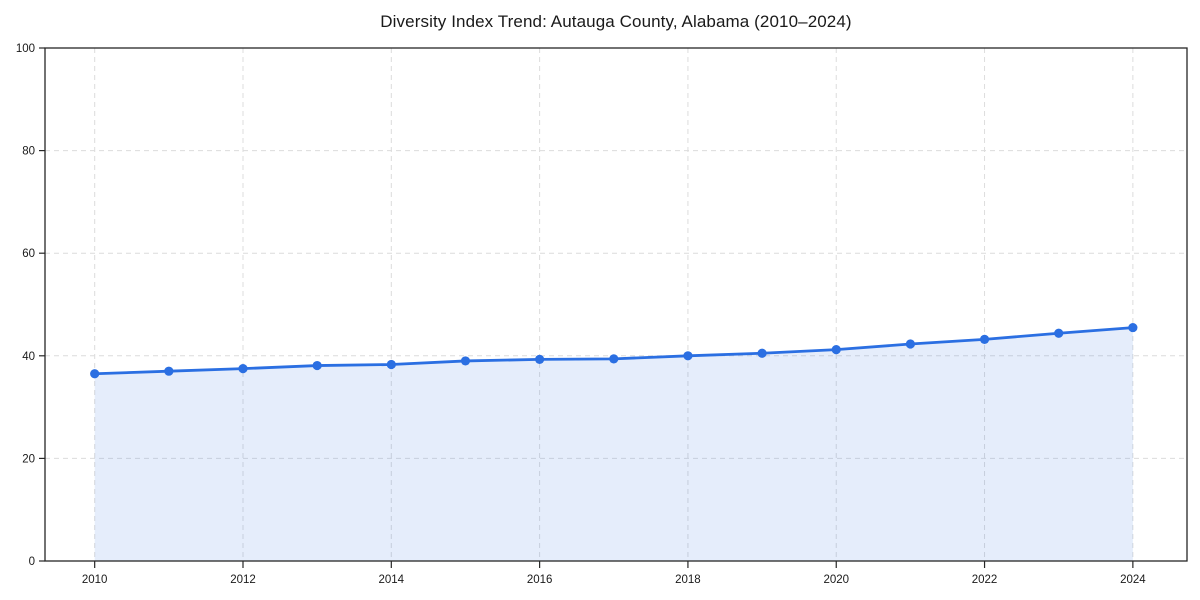 The image size is (1200, 600). What do you see at coordinates (95, 580) in the screenshot?
I see `x-tick-label: 2010` at bounding box center [95, 580].